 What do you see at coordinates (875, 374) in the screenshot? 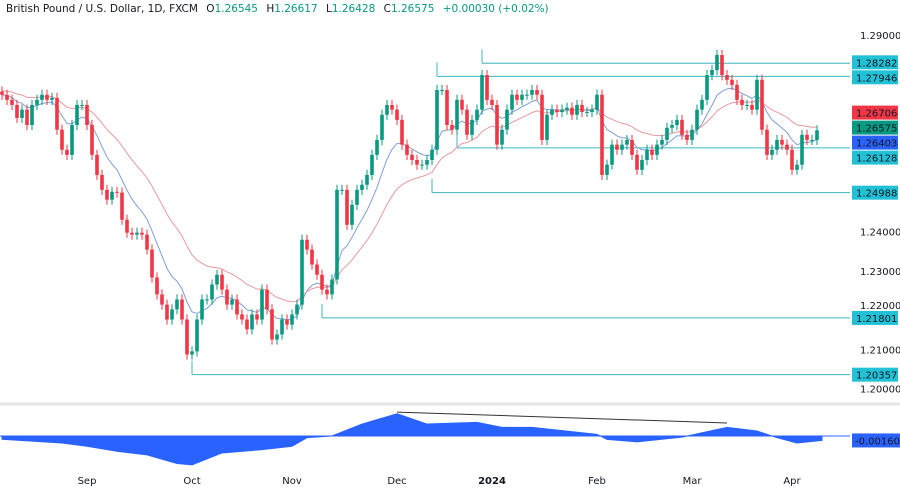
I see `level-price-label-badge` at bounding box center [875, 374].